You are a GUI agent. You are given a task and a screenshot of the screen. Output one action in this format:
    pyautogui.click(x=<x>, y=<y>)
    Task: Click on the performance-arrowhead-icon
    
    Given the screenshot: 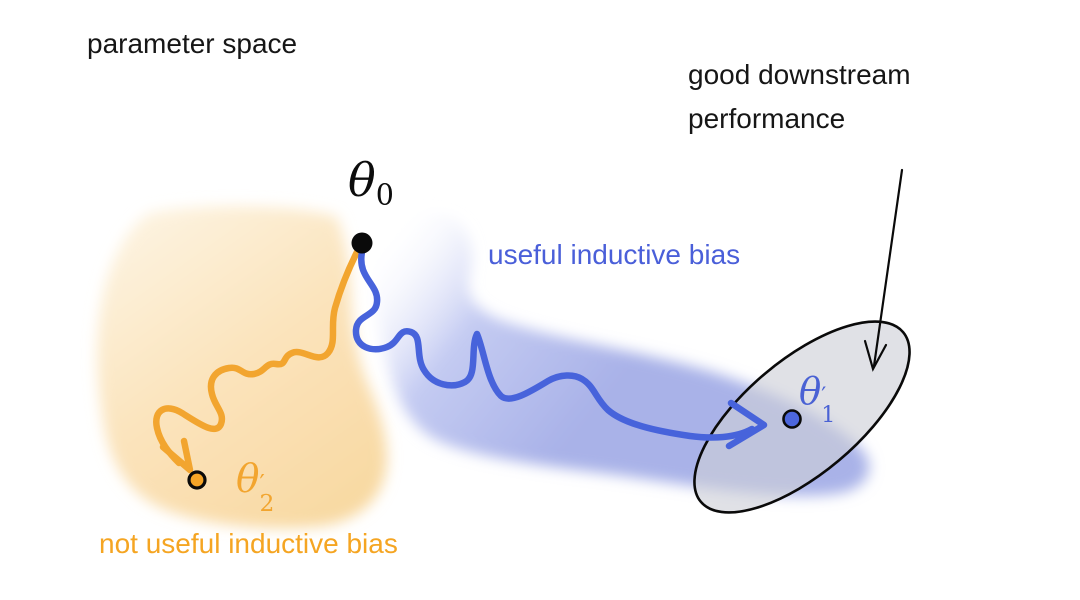 What is the action you would take?
    pyautogui.click(x=875, y=355)
    